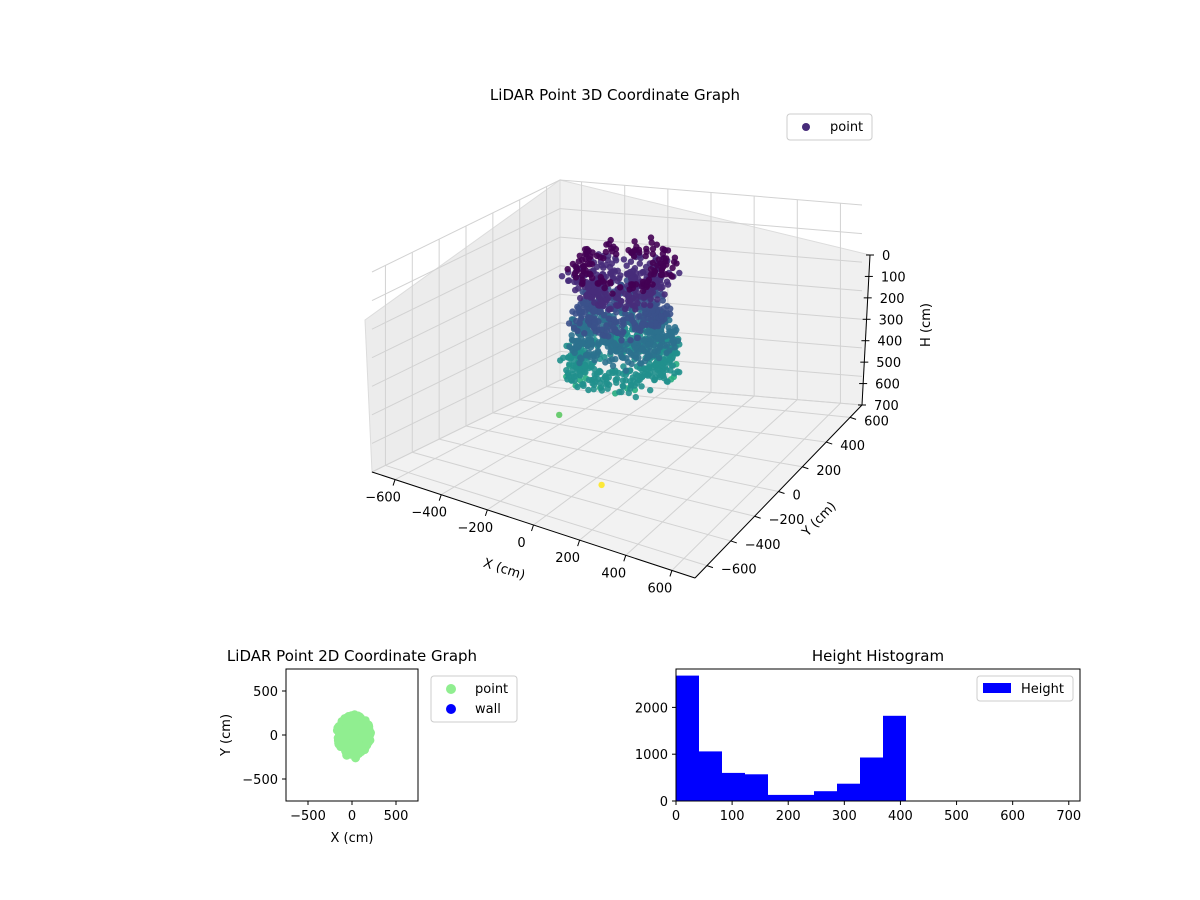  What do you see at coordinates (619, 361) in the screenshot?
I see `points-3d` at bounding box center [619, 361].